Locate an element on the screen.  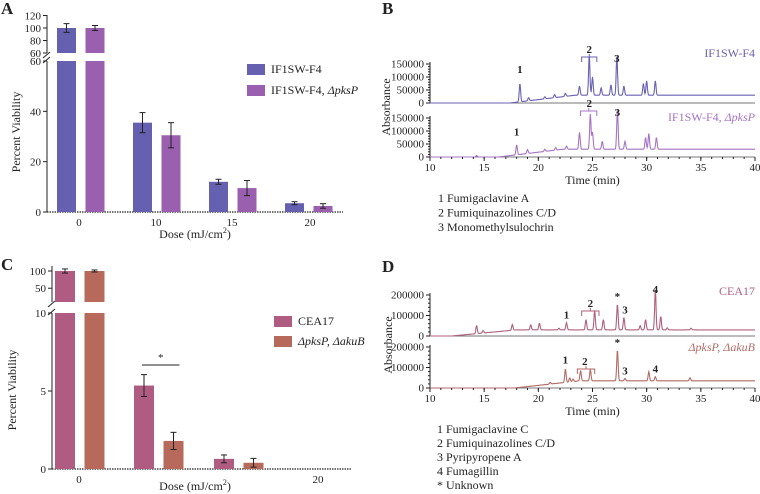
trace-label-italic: ΔpksP, ΔakuB is located at coordinates (721, 347).